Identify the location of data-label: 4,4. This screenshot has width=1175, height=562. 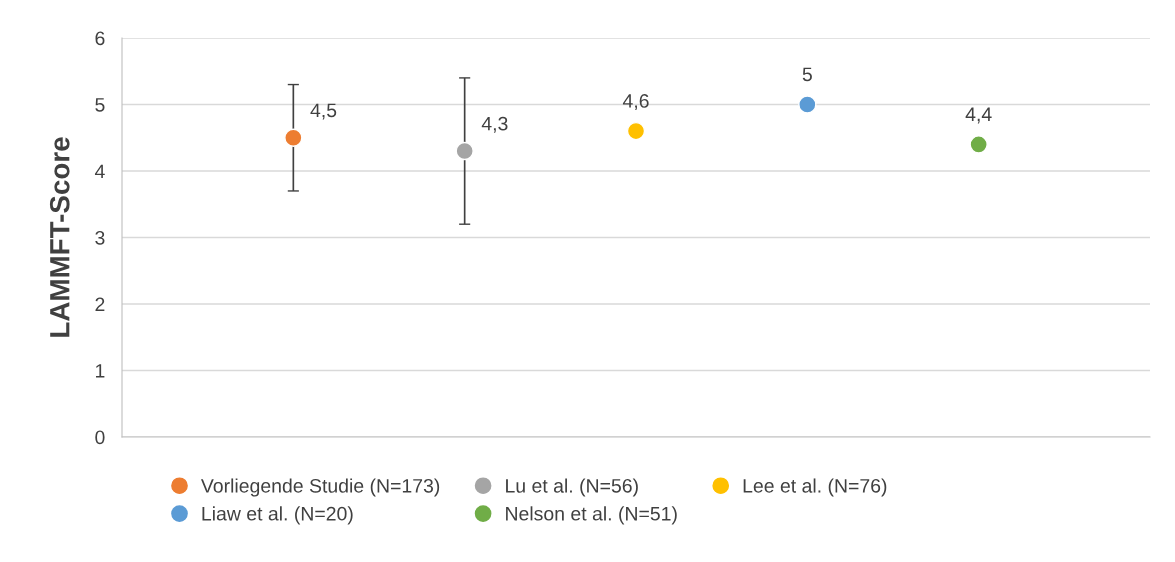
(978, 115).